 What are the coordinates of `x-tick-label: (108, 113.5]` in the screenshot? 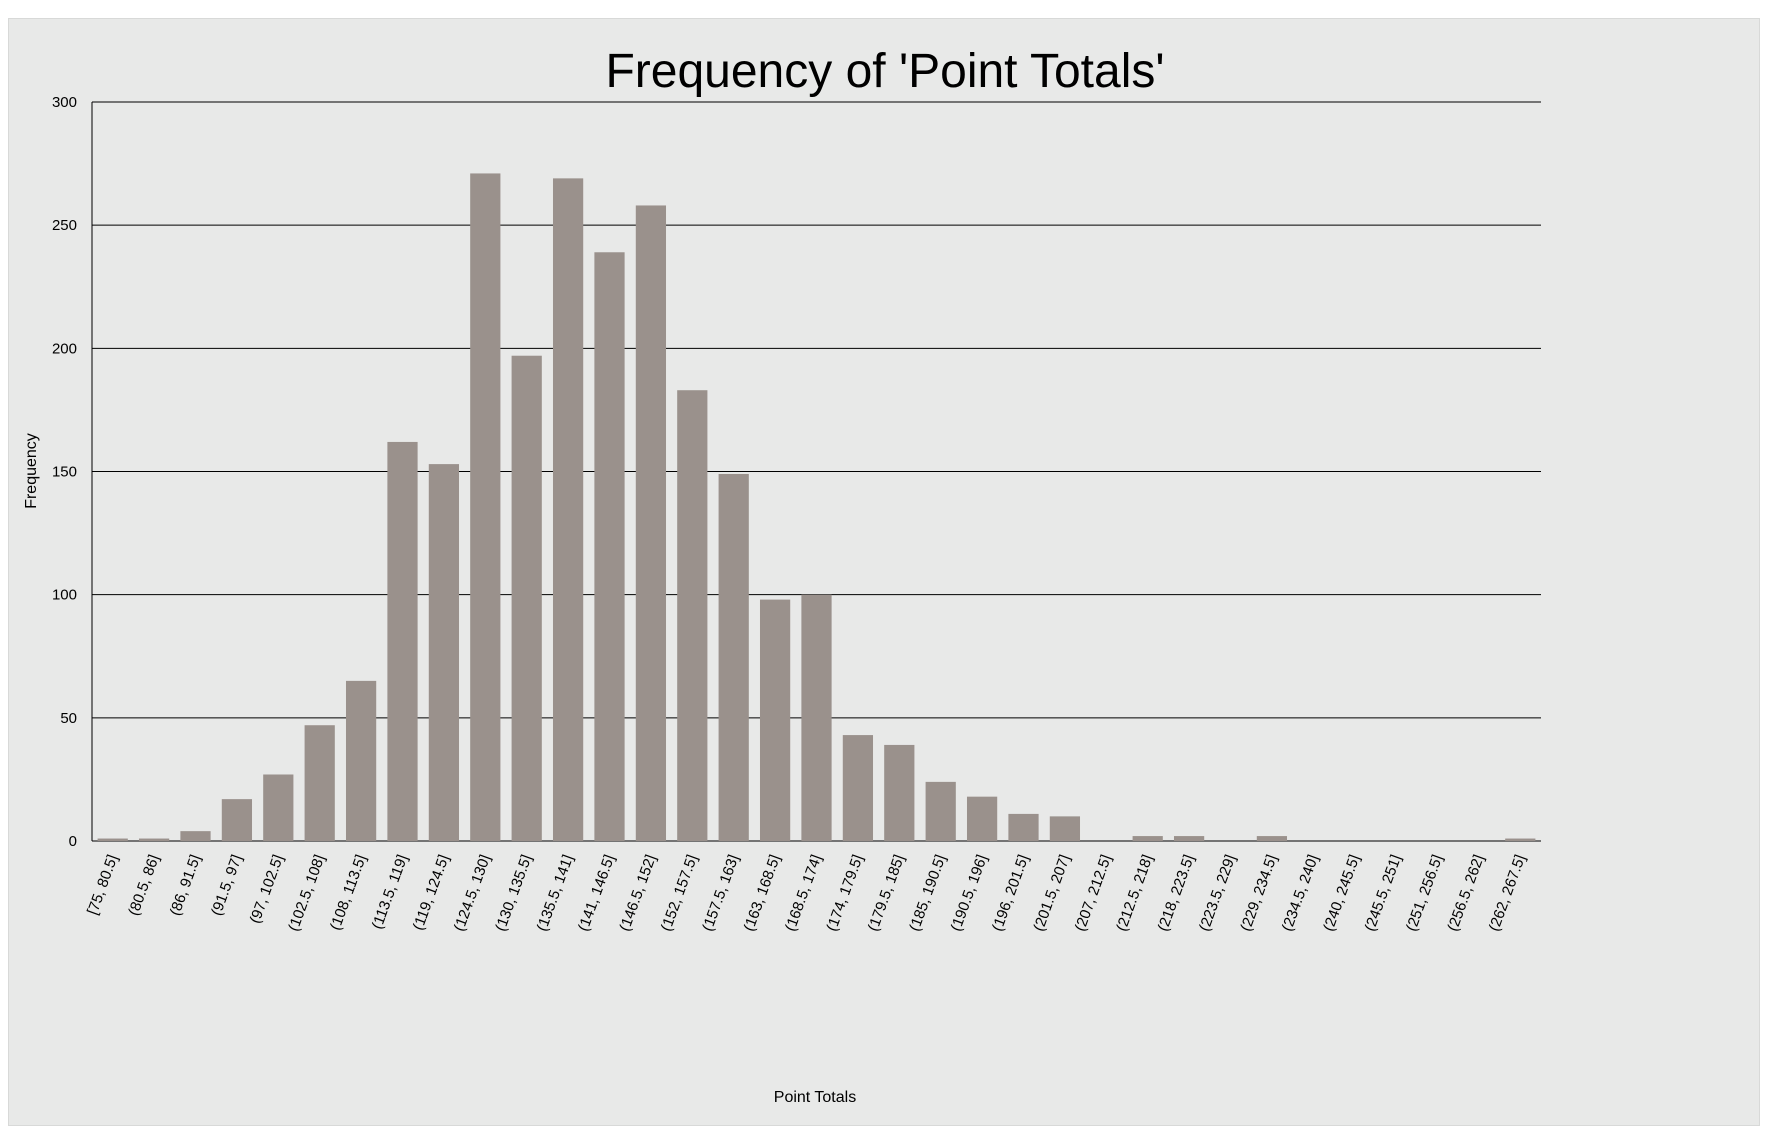 It's located at (348, 893).